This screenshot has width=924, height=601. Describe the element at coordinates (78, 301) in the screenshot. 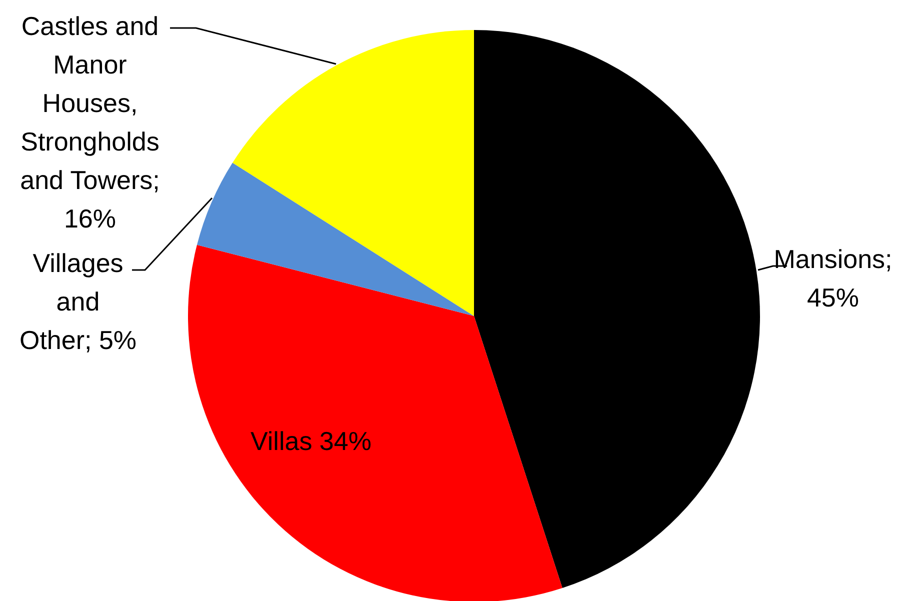

I see `slice-label: Villages and Other; 5%` at that location.